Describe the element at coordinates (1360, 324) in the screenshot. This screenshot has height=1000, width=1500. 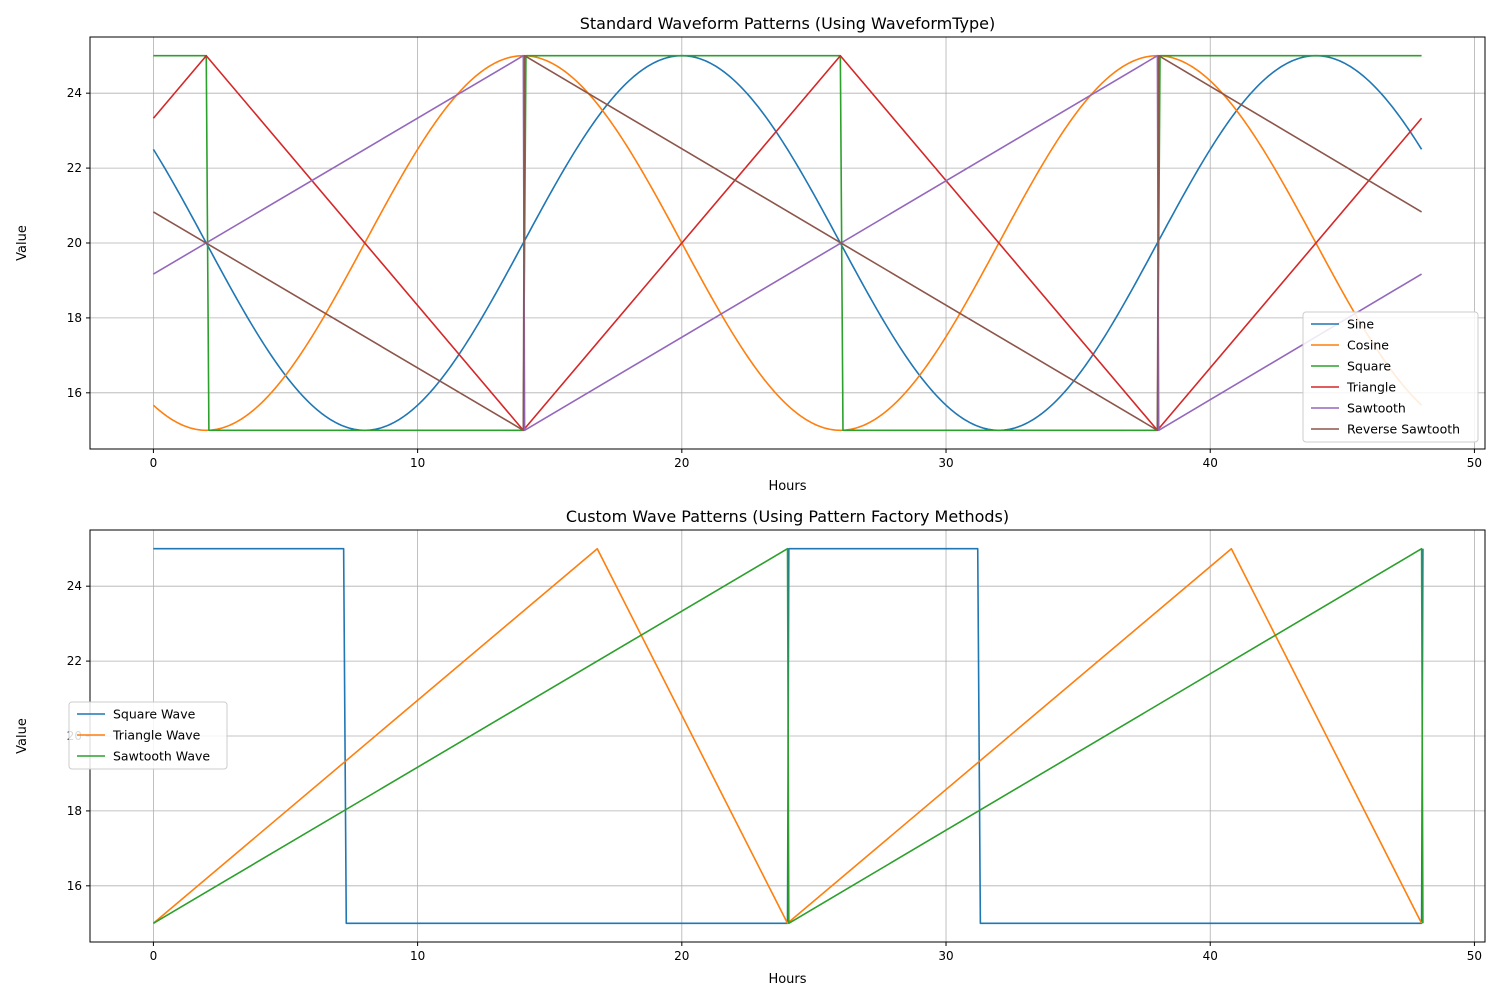
I see `legend-label: Sine` at that location.